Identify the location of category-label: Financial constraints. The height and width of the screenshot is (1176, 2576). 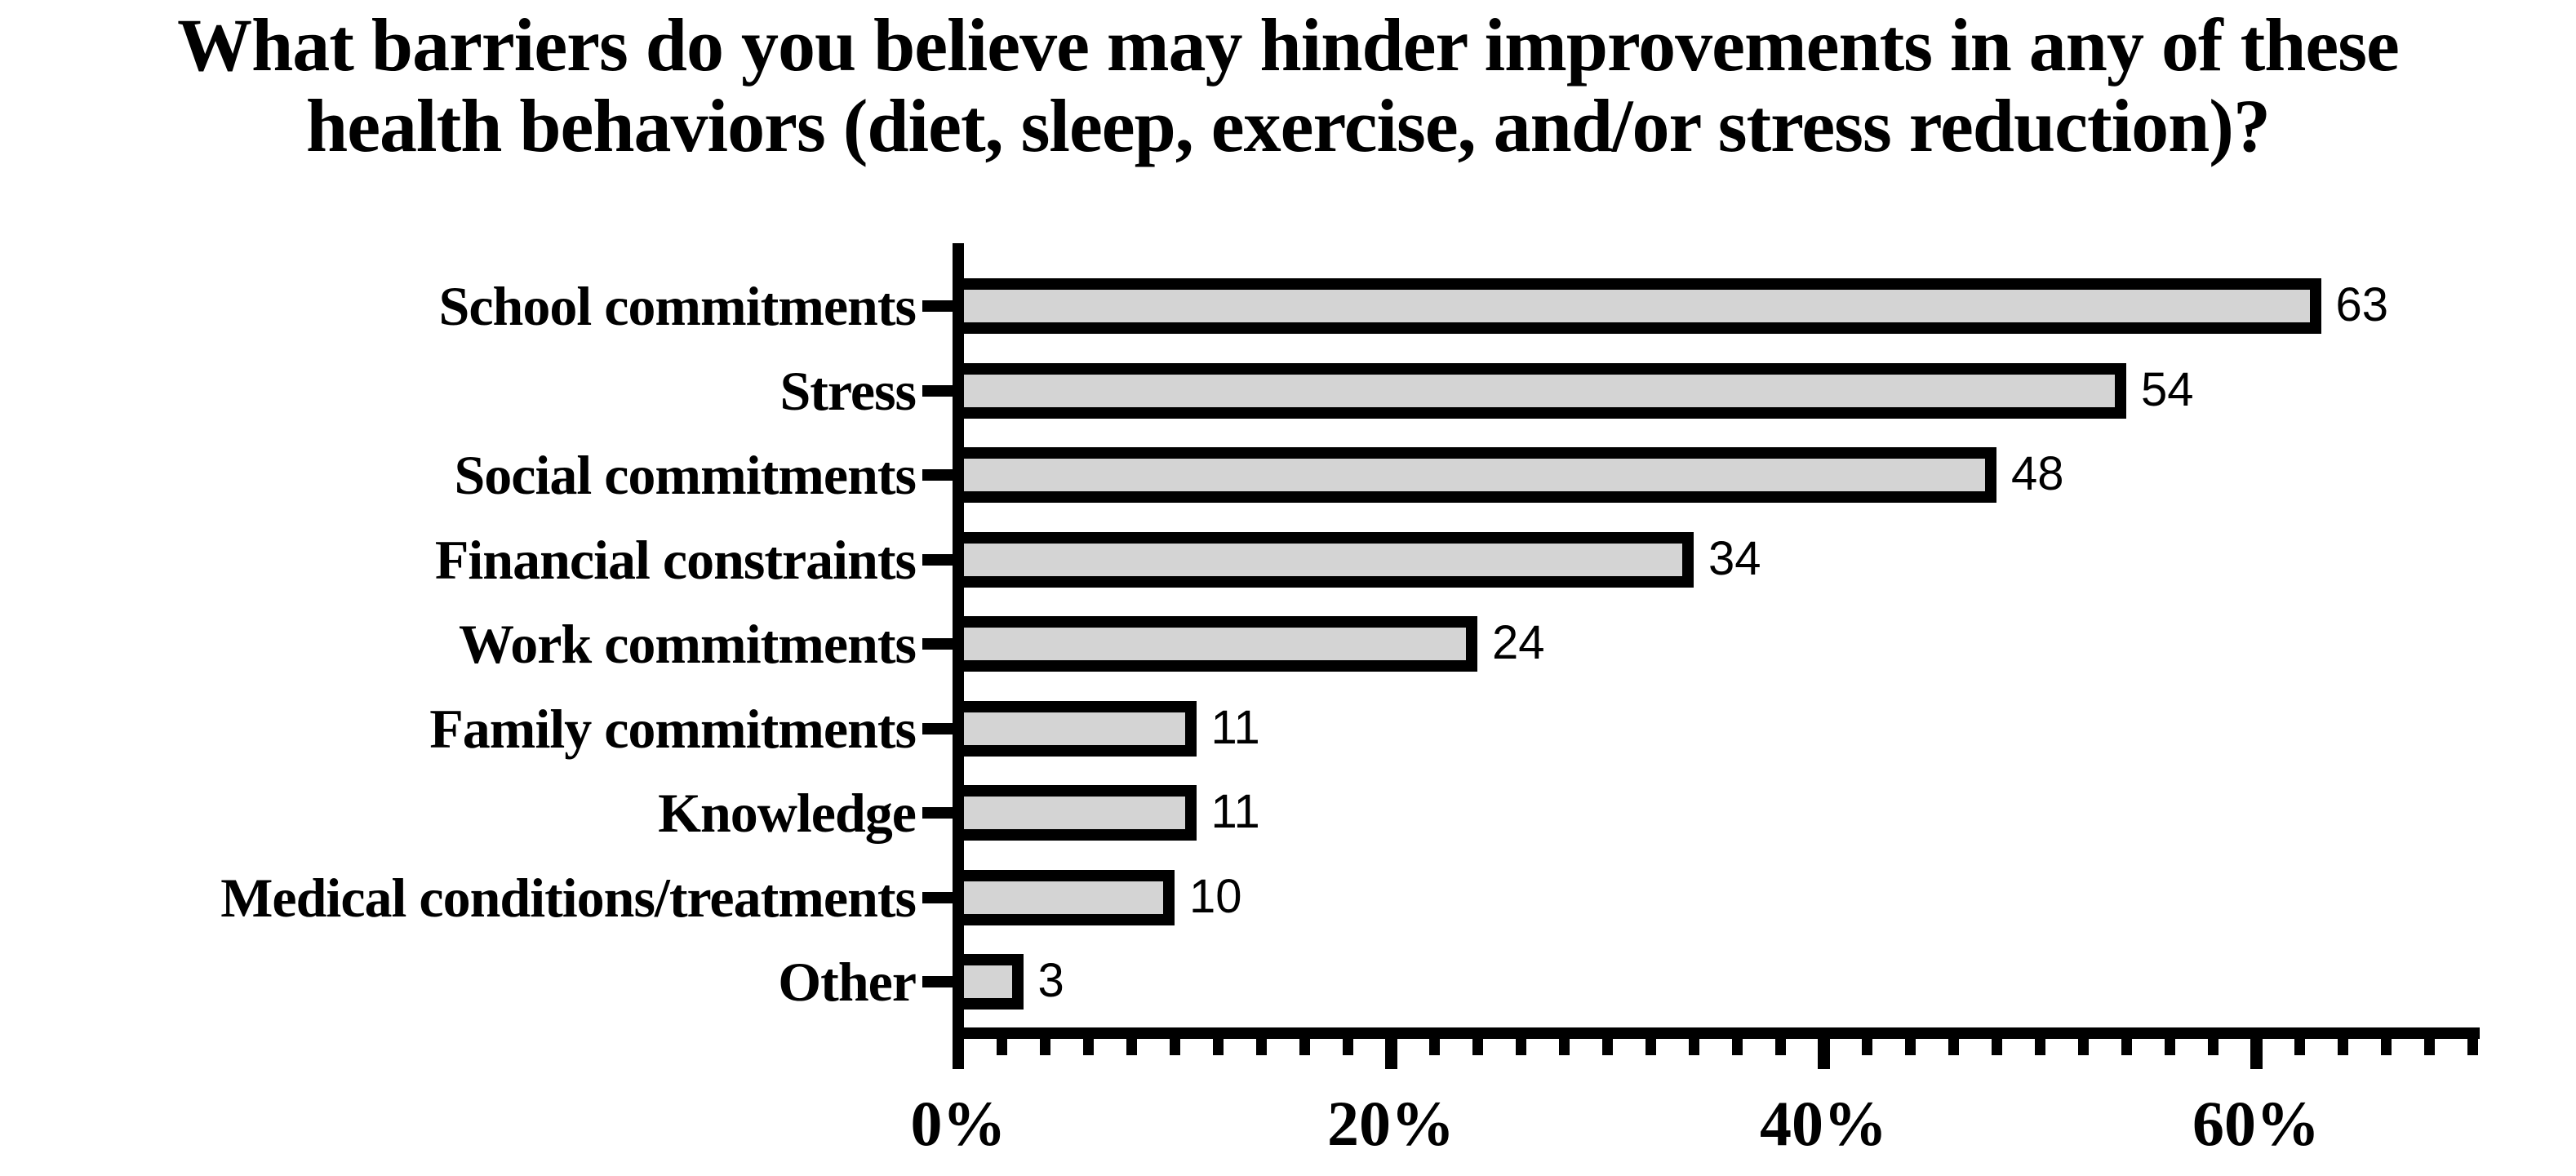
(675, 559).